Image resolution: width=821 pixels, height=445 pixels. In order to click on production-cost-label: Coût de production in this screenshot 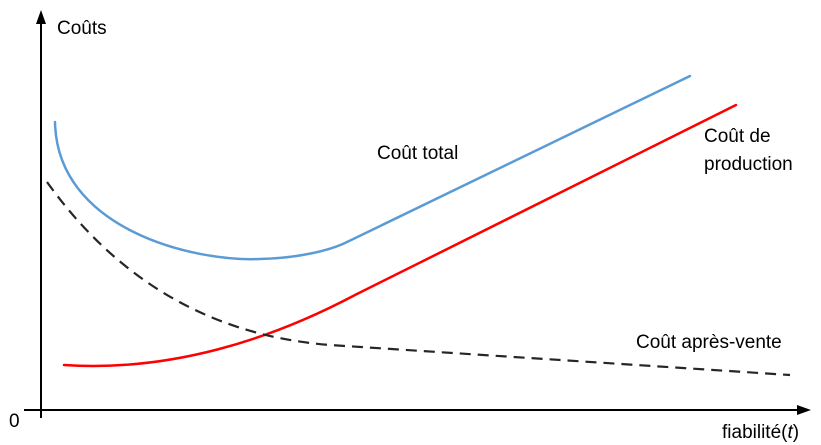, I will do `click(748, 151)`.